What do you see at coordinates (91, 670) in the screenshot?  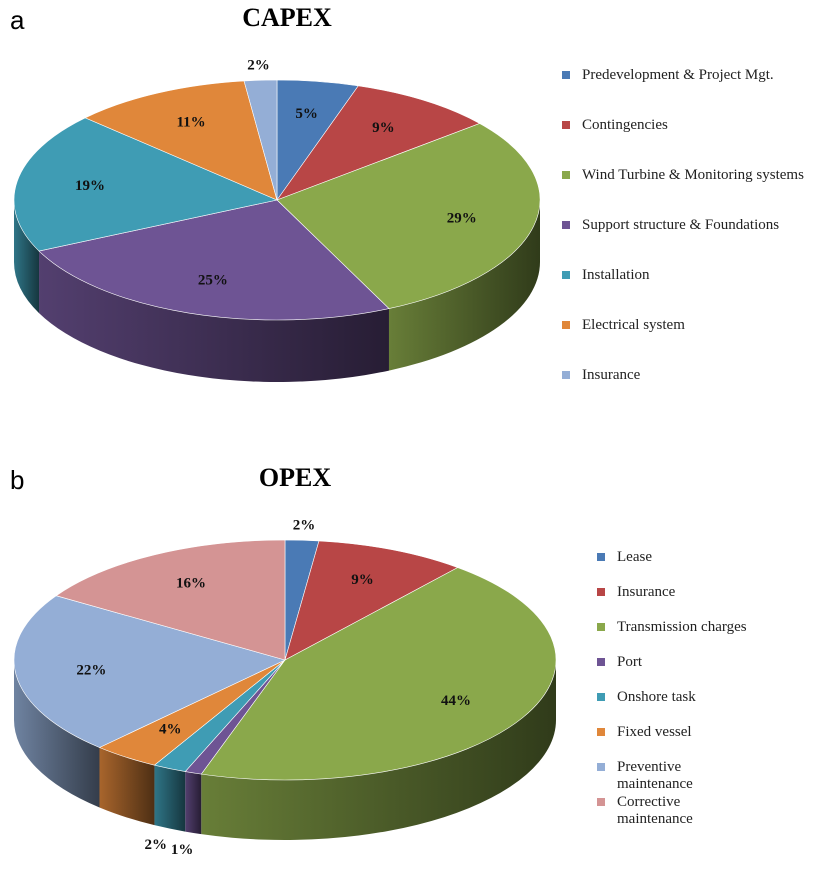 I see `data-label: 22%` at bounding box center [91, 670].